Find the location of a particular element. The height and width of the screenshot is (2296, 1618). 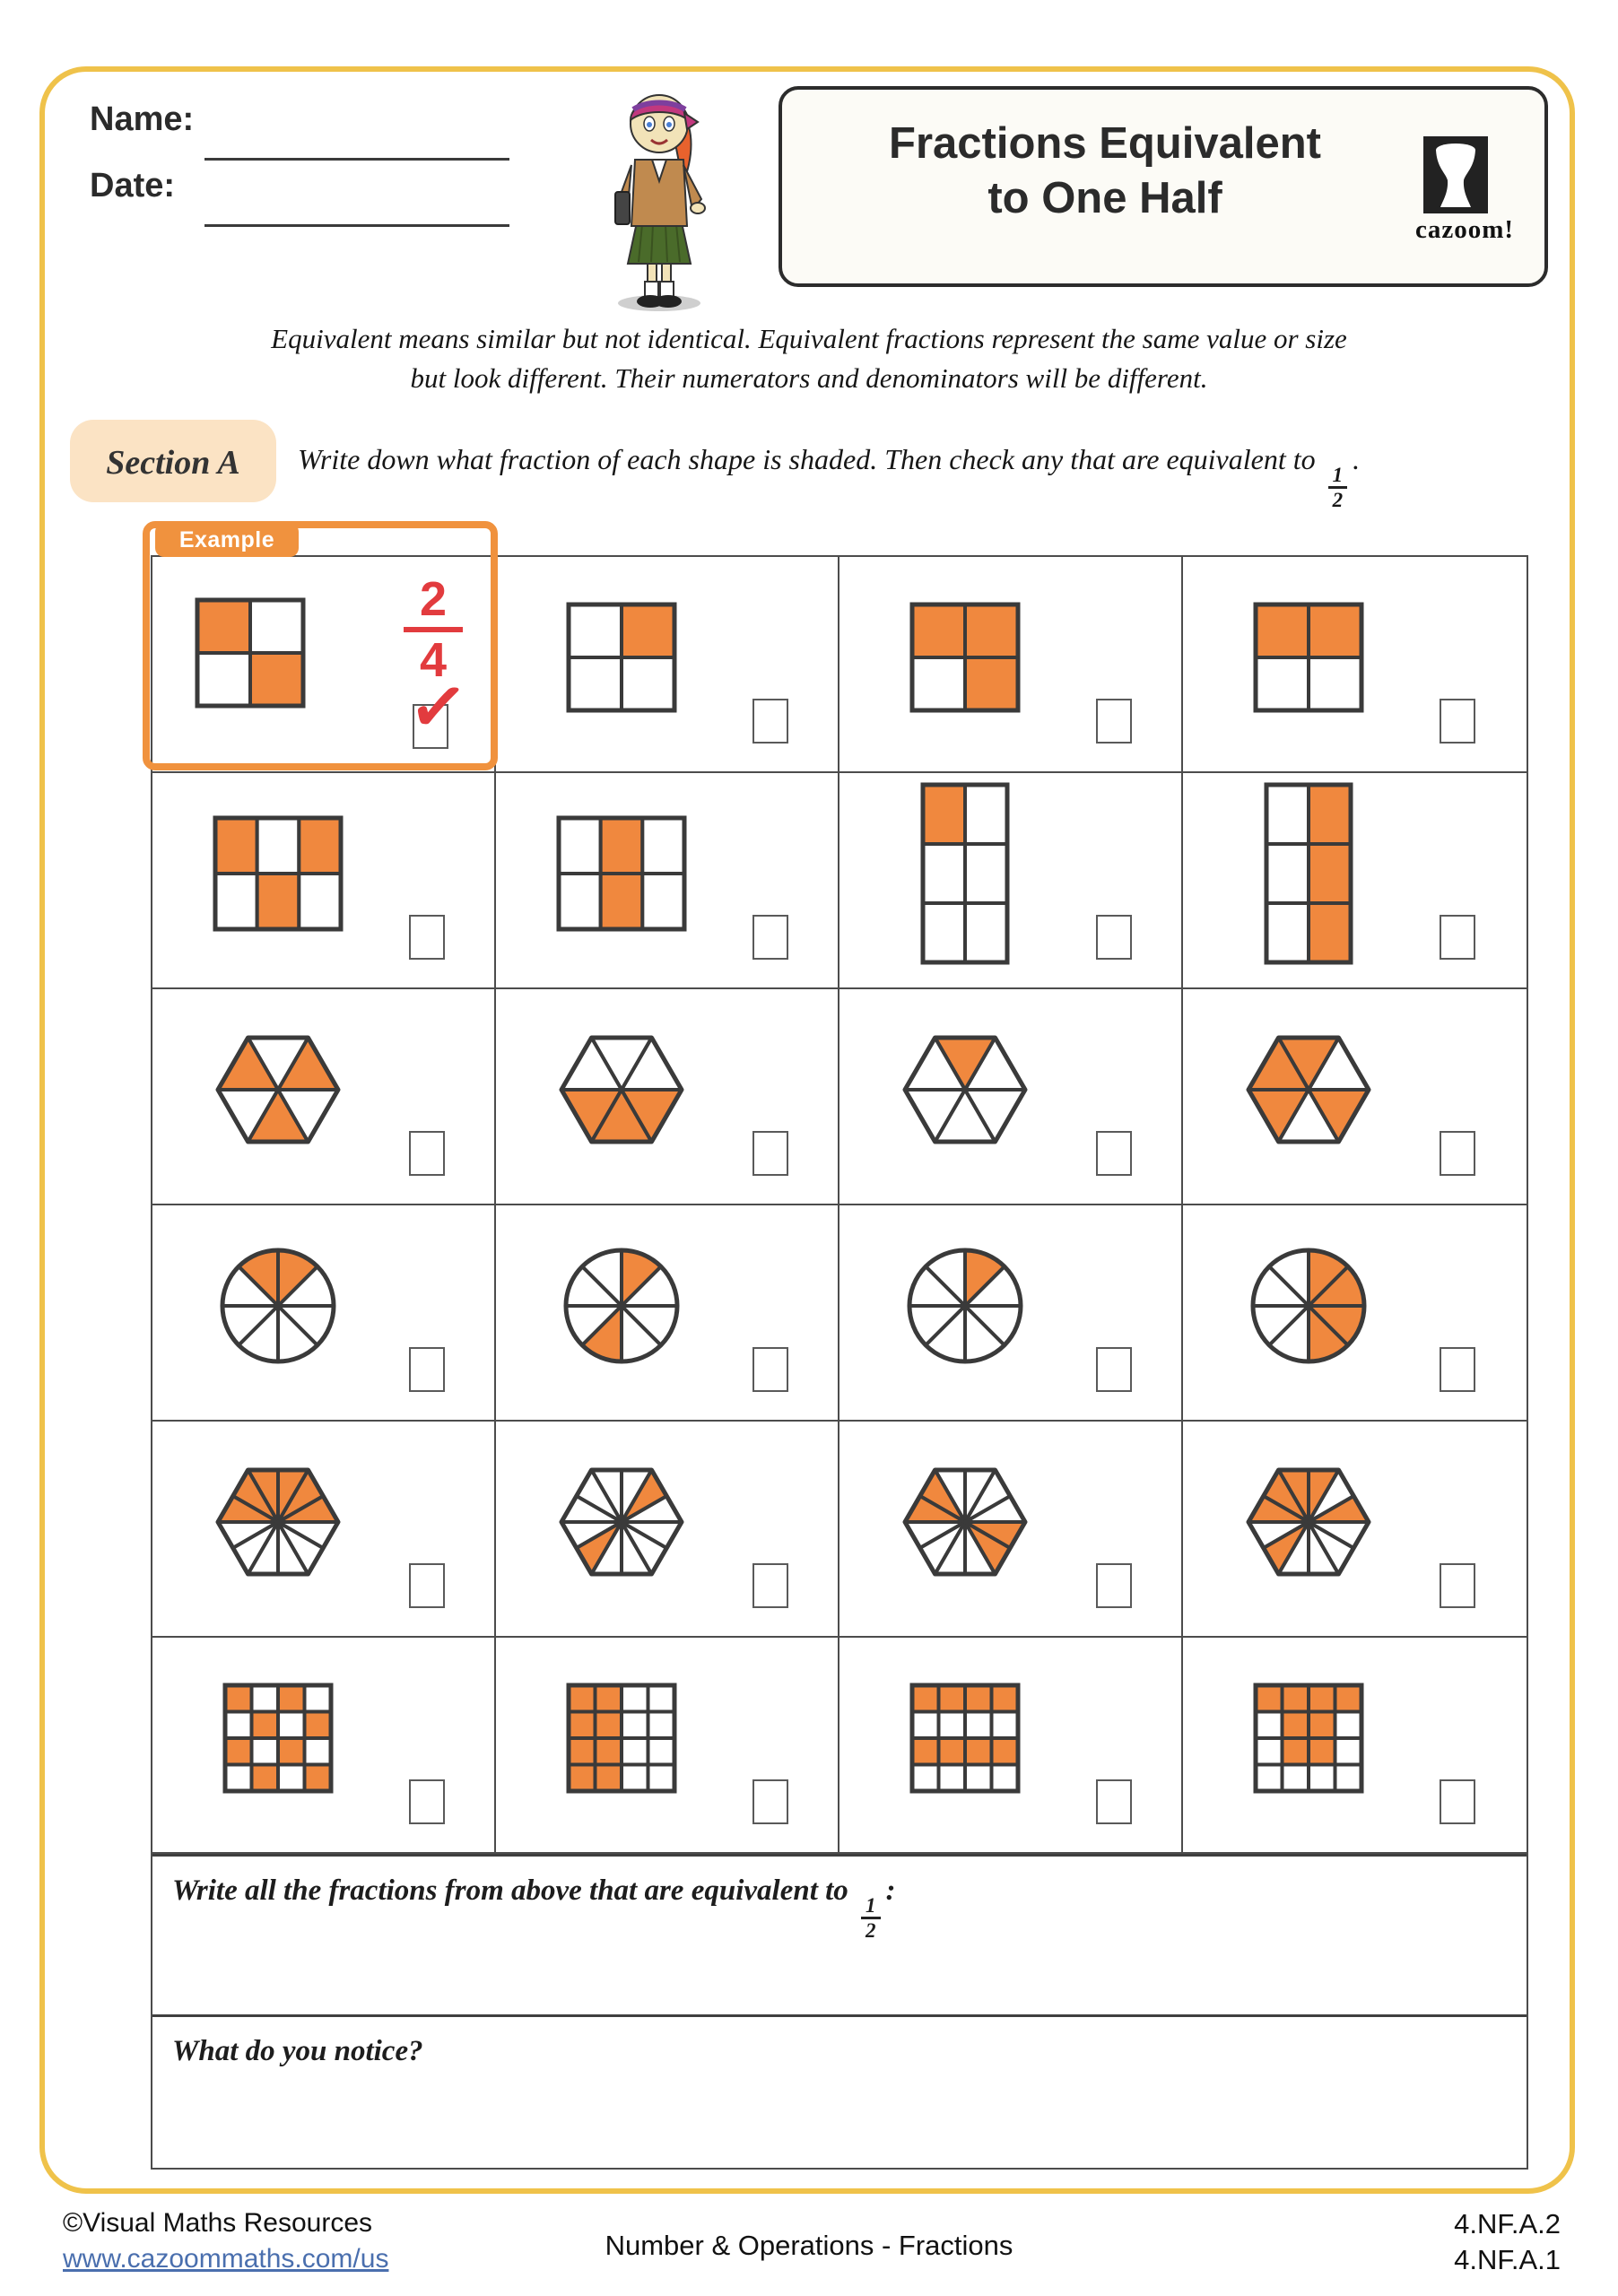

fraction-cell-r6c3 is located at coordinates (1011, 1746).